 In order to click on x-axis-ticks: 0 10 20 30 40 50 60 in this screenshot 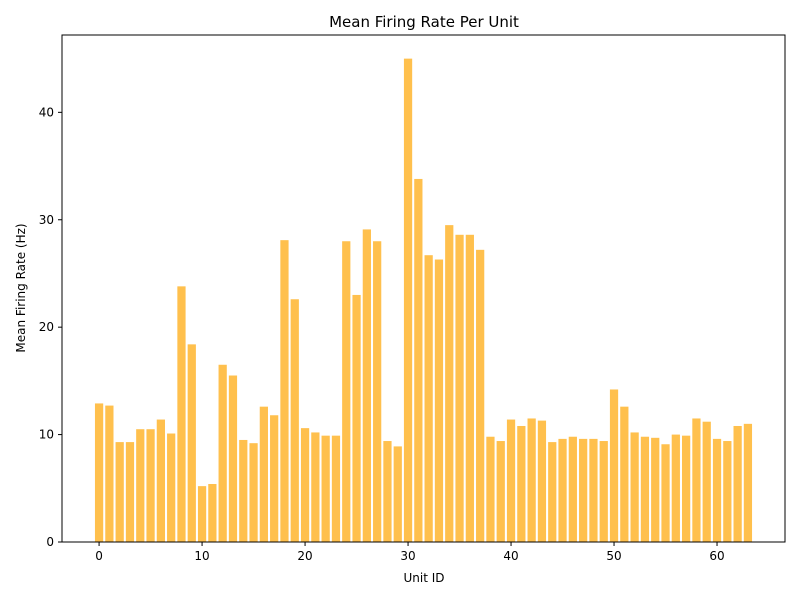, I will do `click(410, 552)`.